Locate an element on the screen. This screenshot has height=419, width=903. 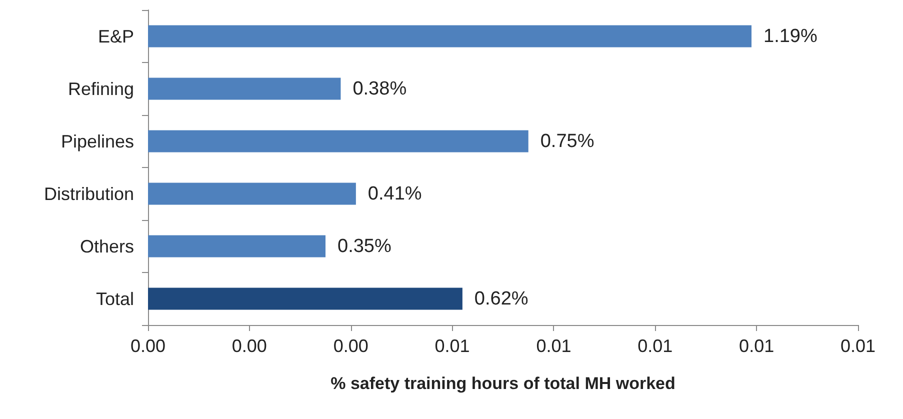
data-label: 0.75% is located at coordinates (567, 141).